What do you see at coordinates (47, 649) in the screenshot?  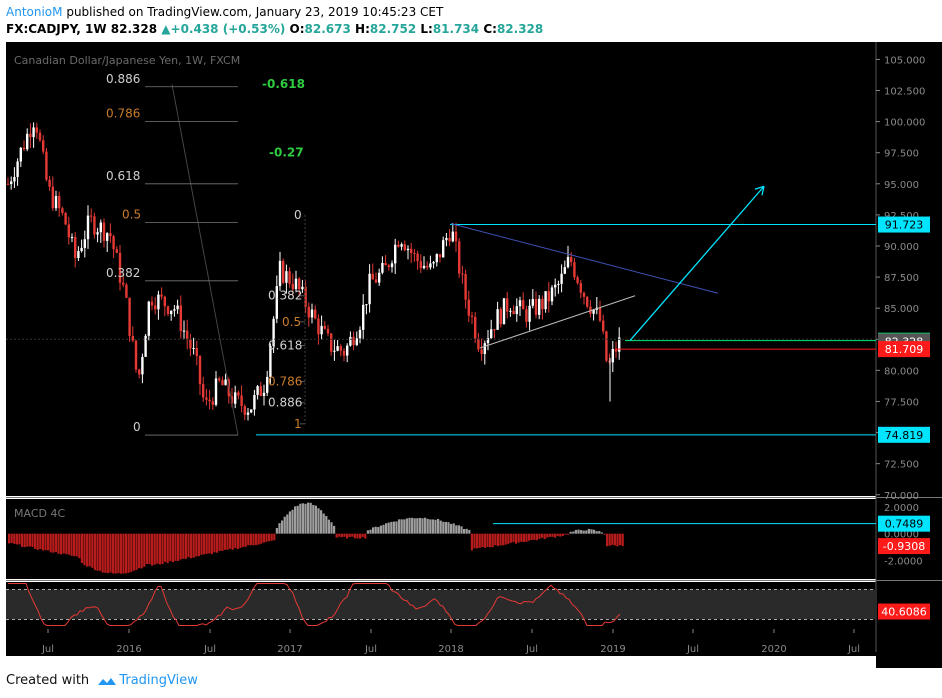 I see `time-tick-label: Jul` at bounding box center [47, 649].